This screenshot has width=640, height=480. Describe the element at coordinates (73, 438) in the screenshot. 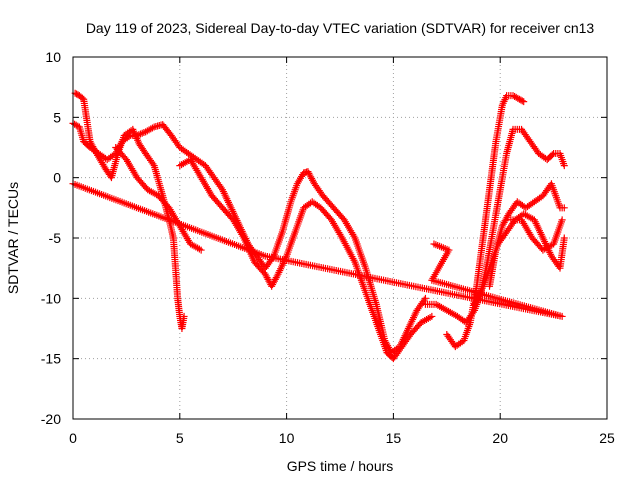

I see `x-tick-label: 0` at that location.